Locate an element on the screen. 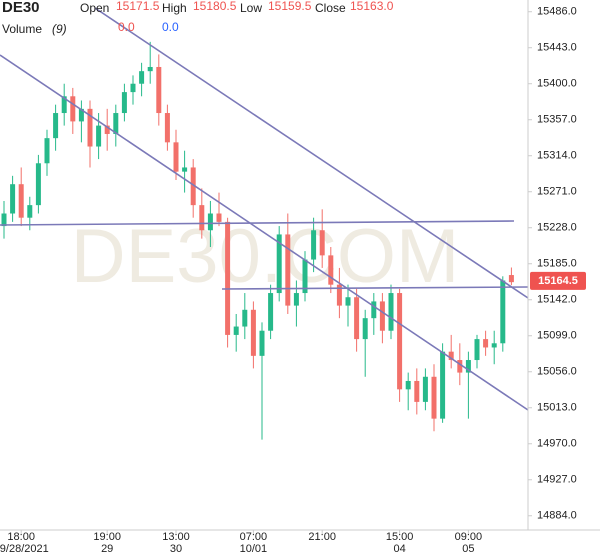  header-value: 15171.5 is located at coordinates (138, 6).